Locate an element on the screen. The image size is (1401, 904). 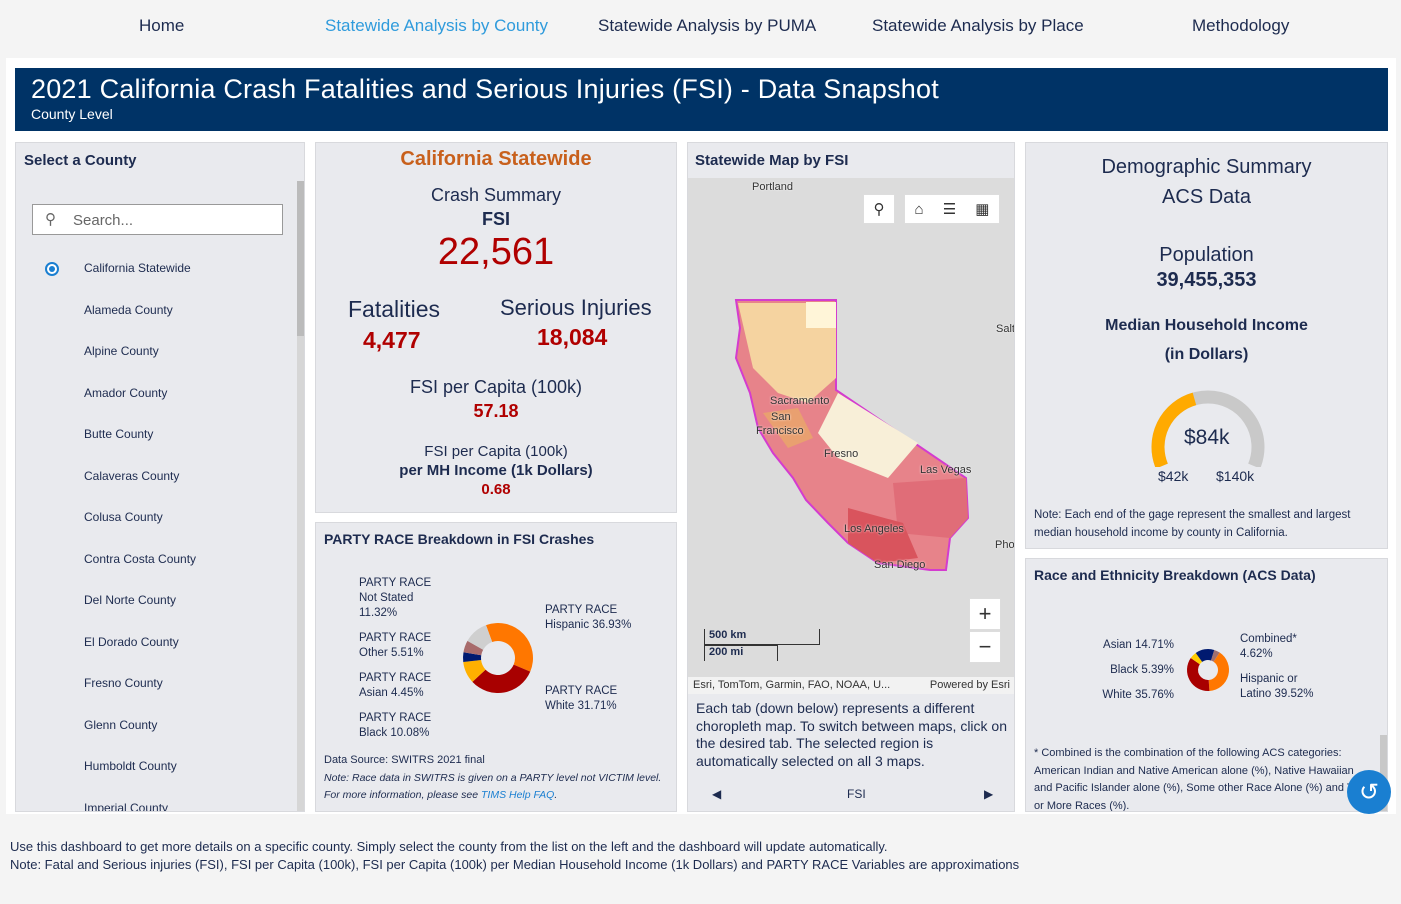
powered-by: Powered by Esri is located at coordinates (969, 685).